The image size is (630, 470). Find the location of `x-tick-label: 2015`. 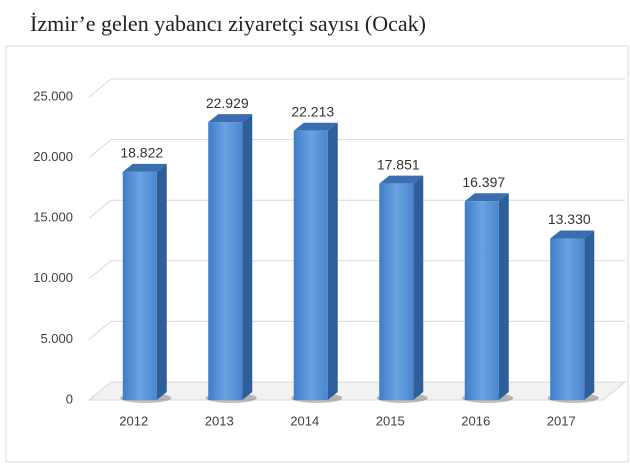

x-tick-label: 2015 is located at coordinates (390, 420).